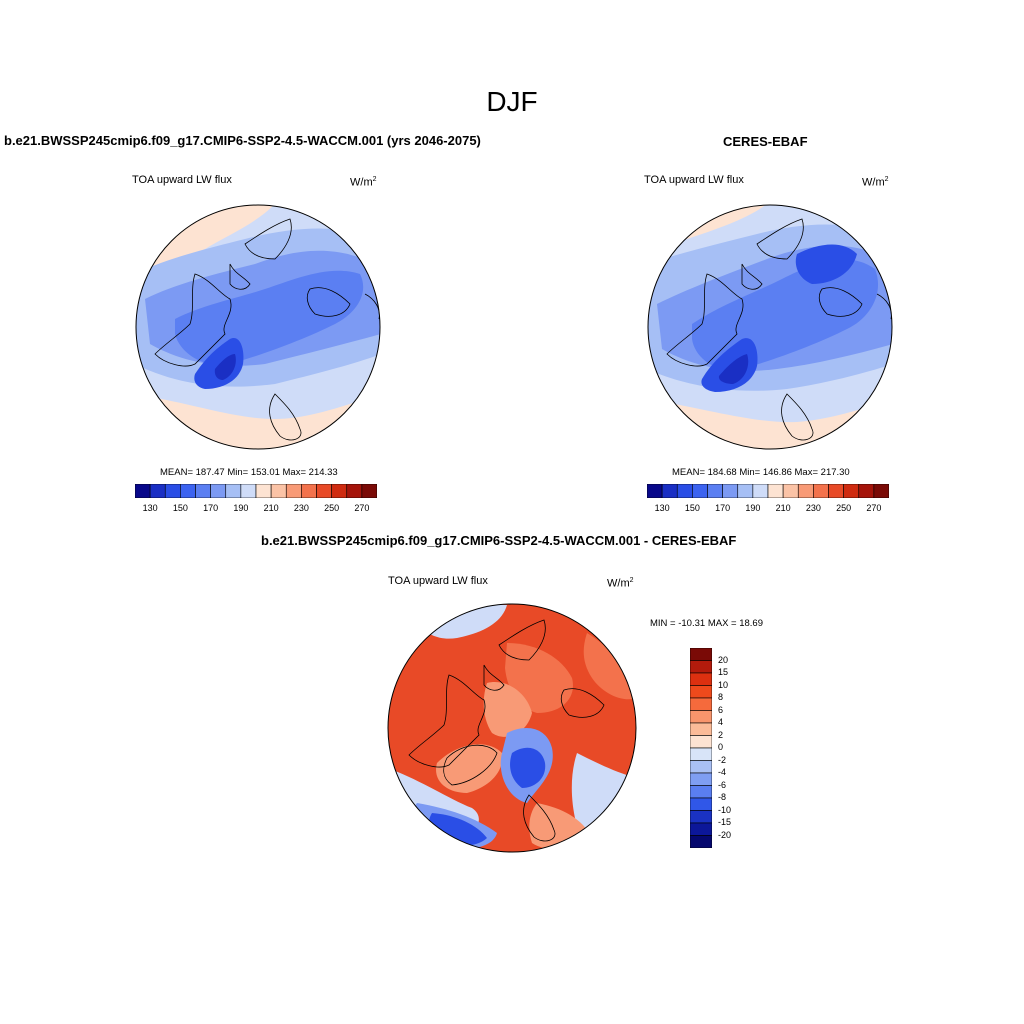  What do you see at coordinates (512, 101) in the screenshot?
I see `figure-title: DJF` at bounding box center [512, 101].